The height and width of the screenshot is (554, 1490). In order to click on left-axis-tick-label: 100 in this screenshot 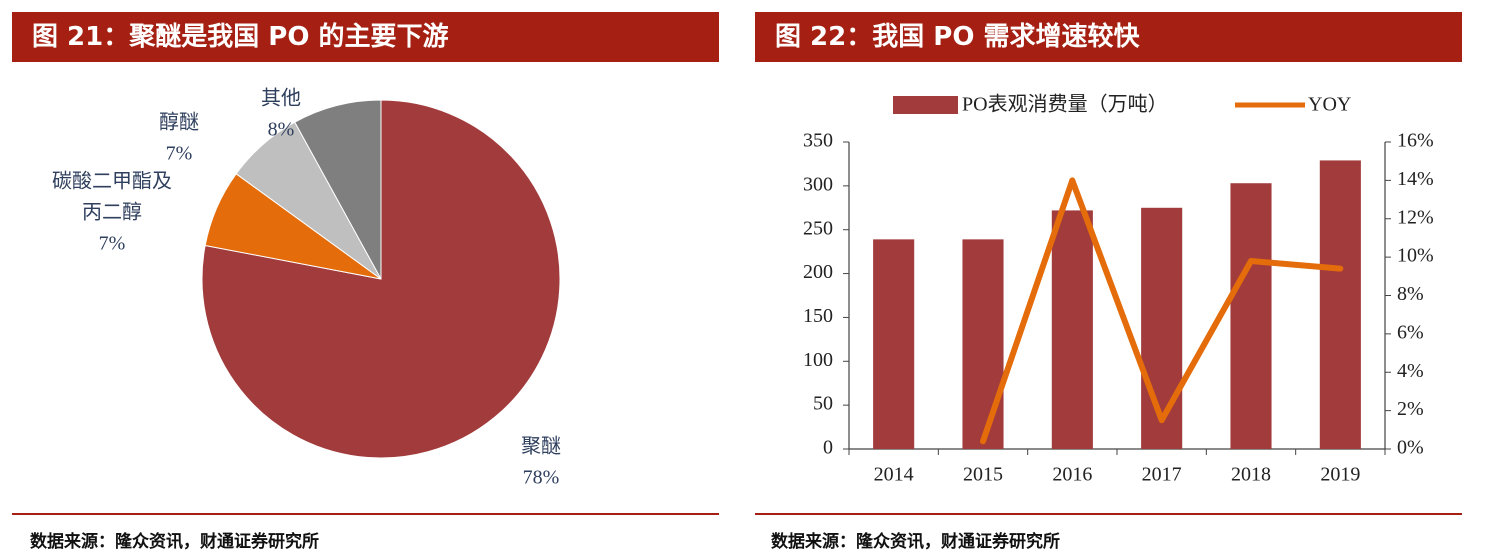, I will do `click(818, 360)`.